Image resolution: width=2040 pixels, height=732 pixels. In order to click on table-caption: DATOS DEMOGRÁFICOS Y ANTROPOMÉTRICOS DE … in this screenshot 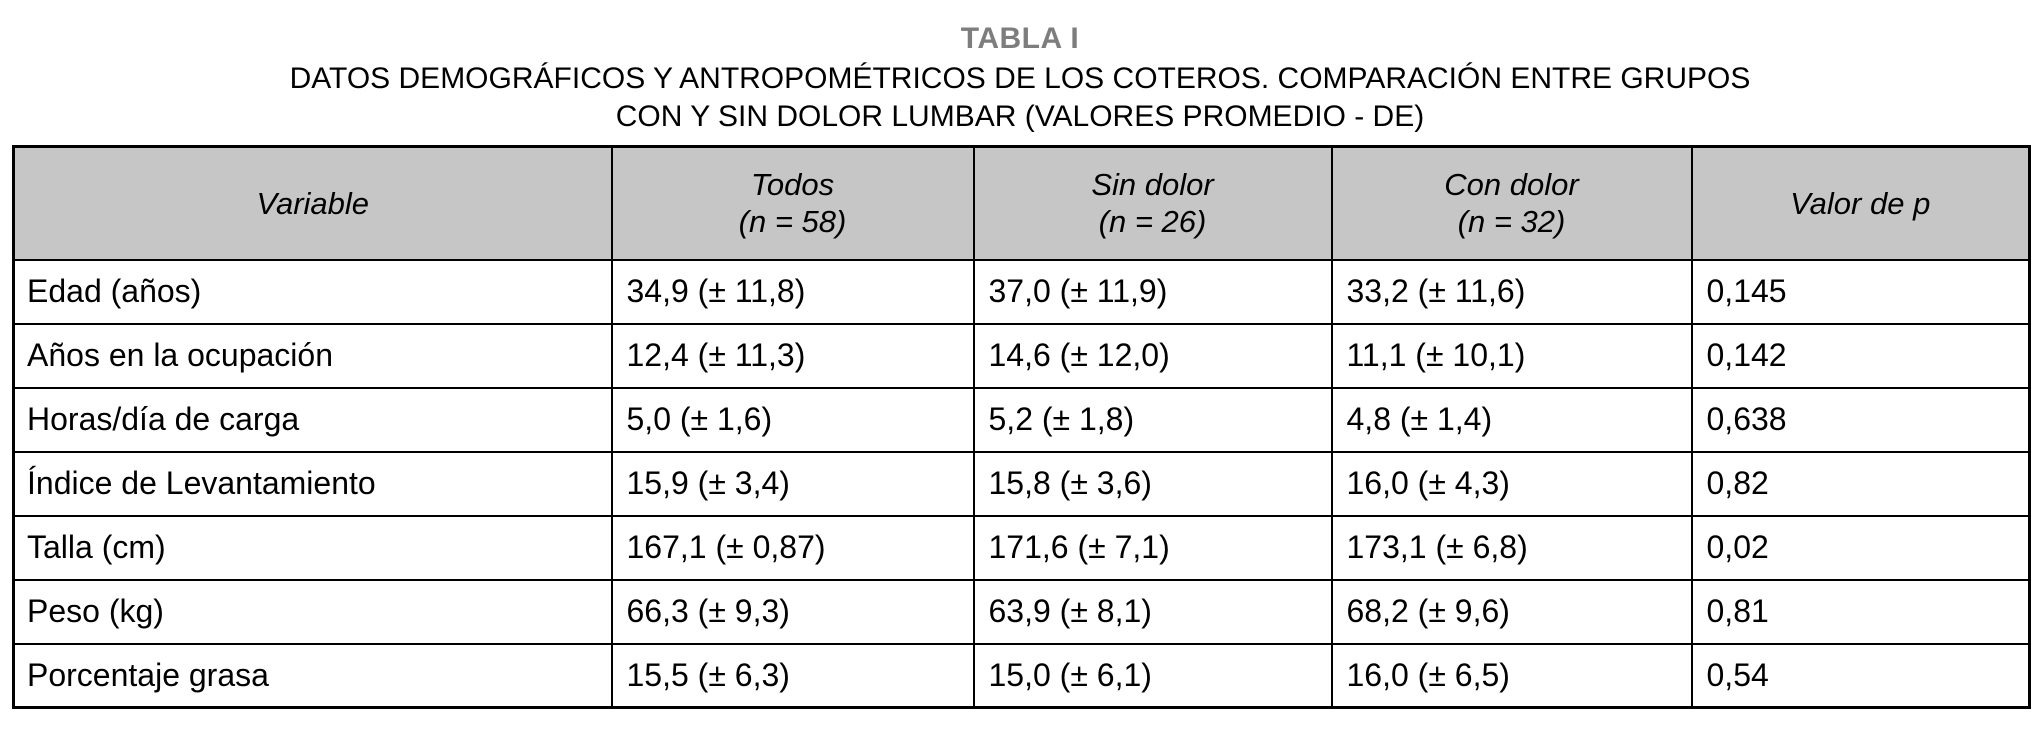, I will do `click(1020, 98)`.